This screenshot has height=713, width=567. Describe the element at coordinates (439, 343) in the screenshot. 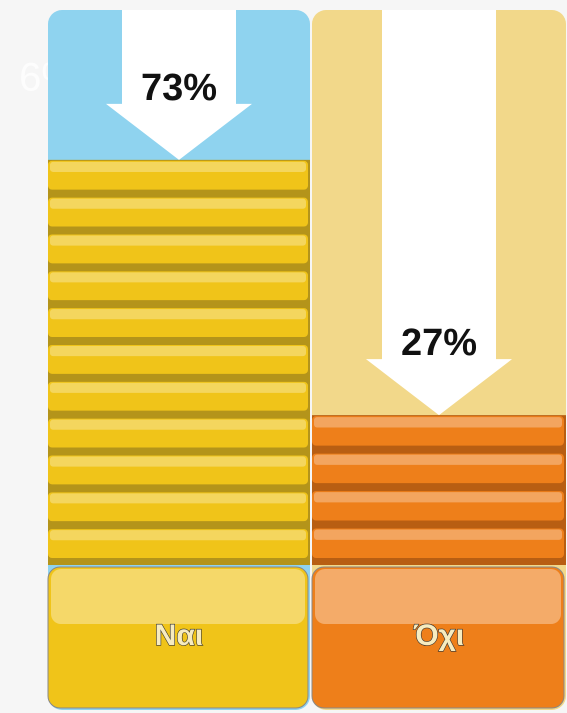

I see `value-label: 27%` at that location.